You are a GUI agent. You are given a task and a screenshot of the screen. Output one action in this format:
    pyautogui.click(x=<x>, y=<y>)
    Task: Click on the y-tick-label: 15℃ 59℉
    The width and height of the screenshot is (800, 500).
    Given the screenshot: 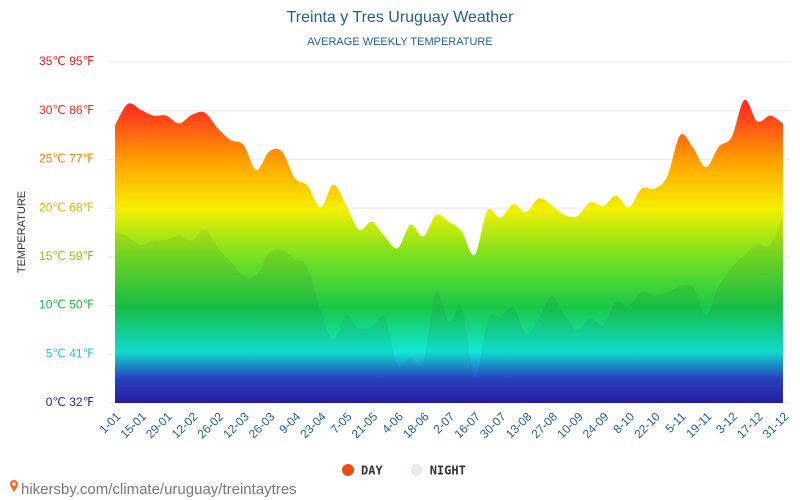 What is the action you would take?
    pyautogui.click(x=66, y=256)
    